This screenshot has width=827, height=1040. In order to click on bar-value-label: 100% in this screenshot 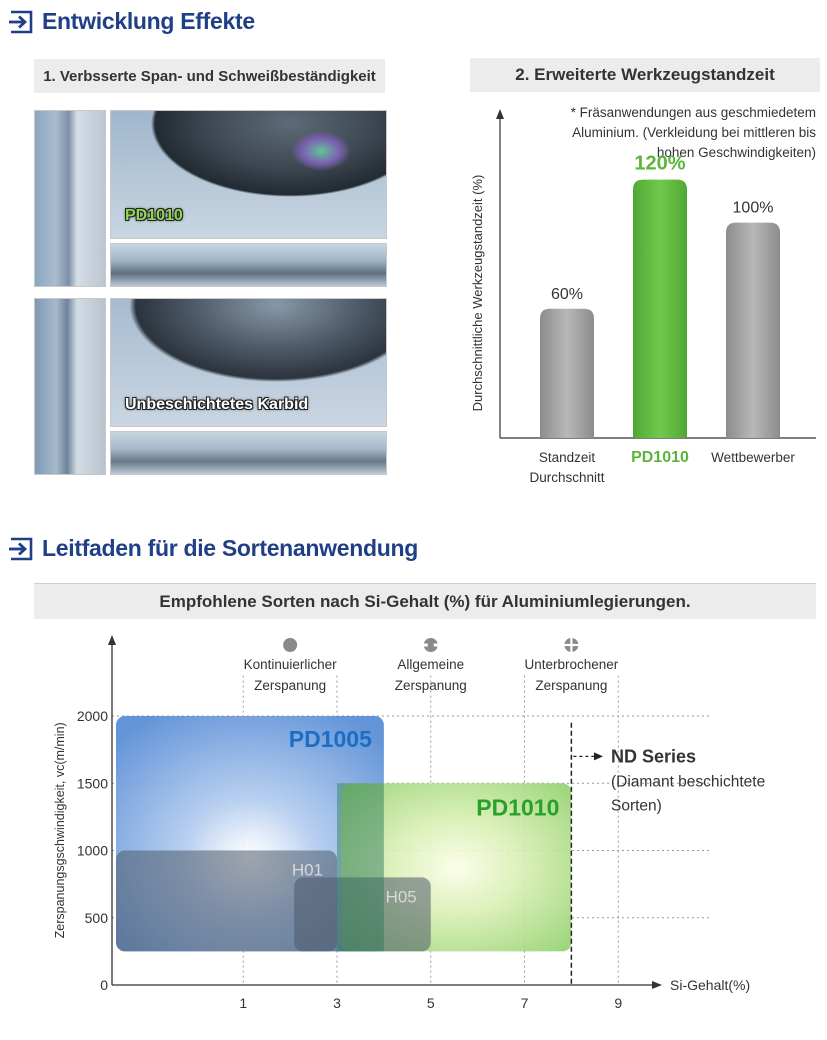, I will do `click(753, 208)`.